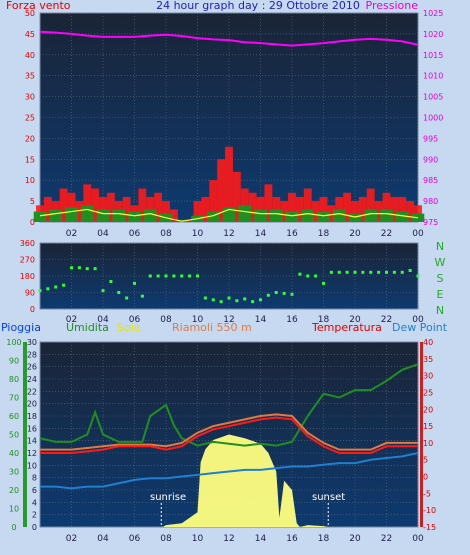 The image size is (470, 555). I want to click on rain-tick-label: 24, so click(32, 379).